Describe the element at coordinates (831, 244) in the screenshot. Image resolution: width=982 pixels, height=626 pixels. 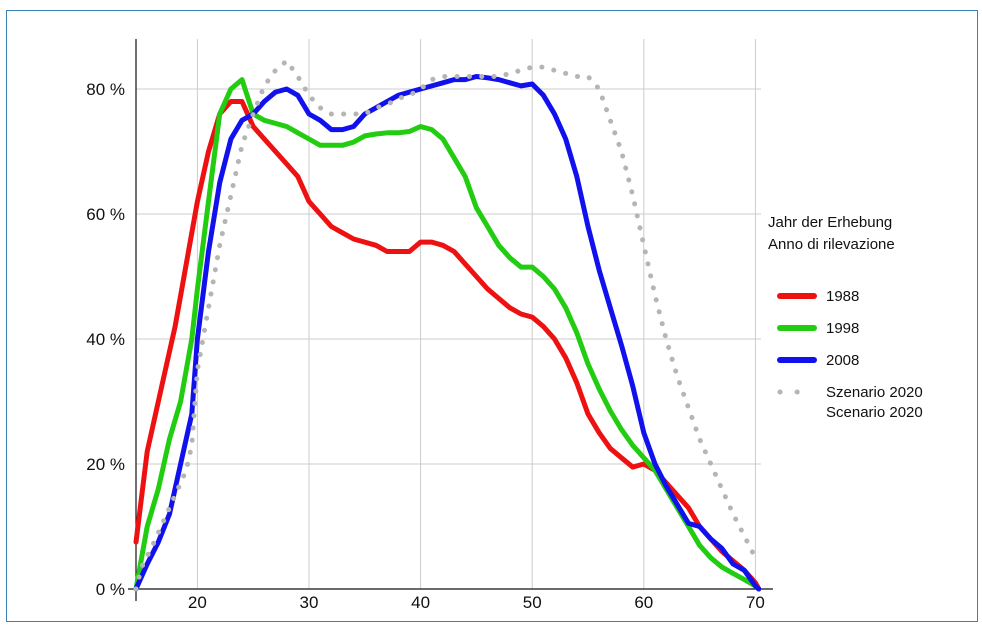
I see `legend-title: Anno di rilevazione` at that location.